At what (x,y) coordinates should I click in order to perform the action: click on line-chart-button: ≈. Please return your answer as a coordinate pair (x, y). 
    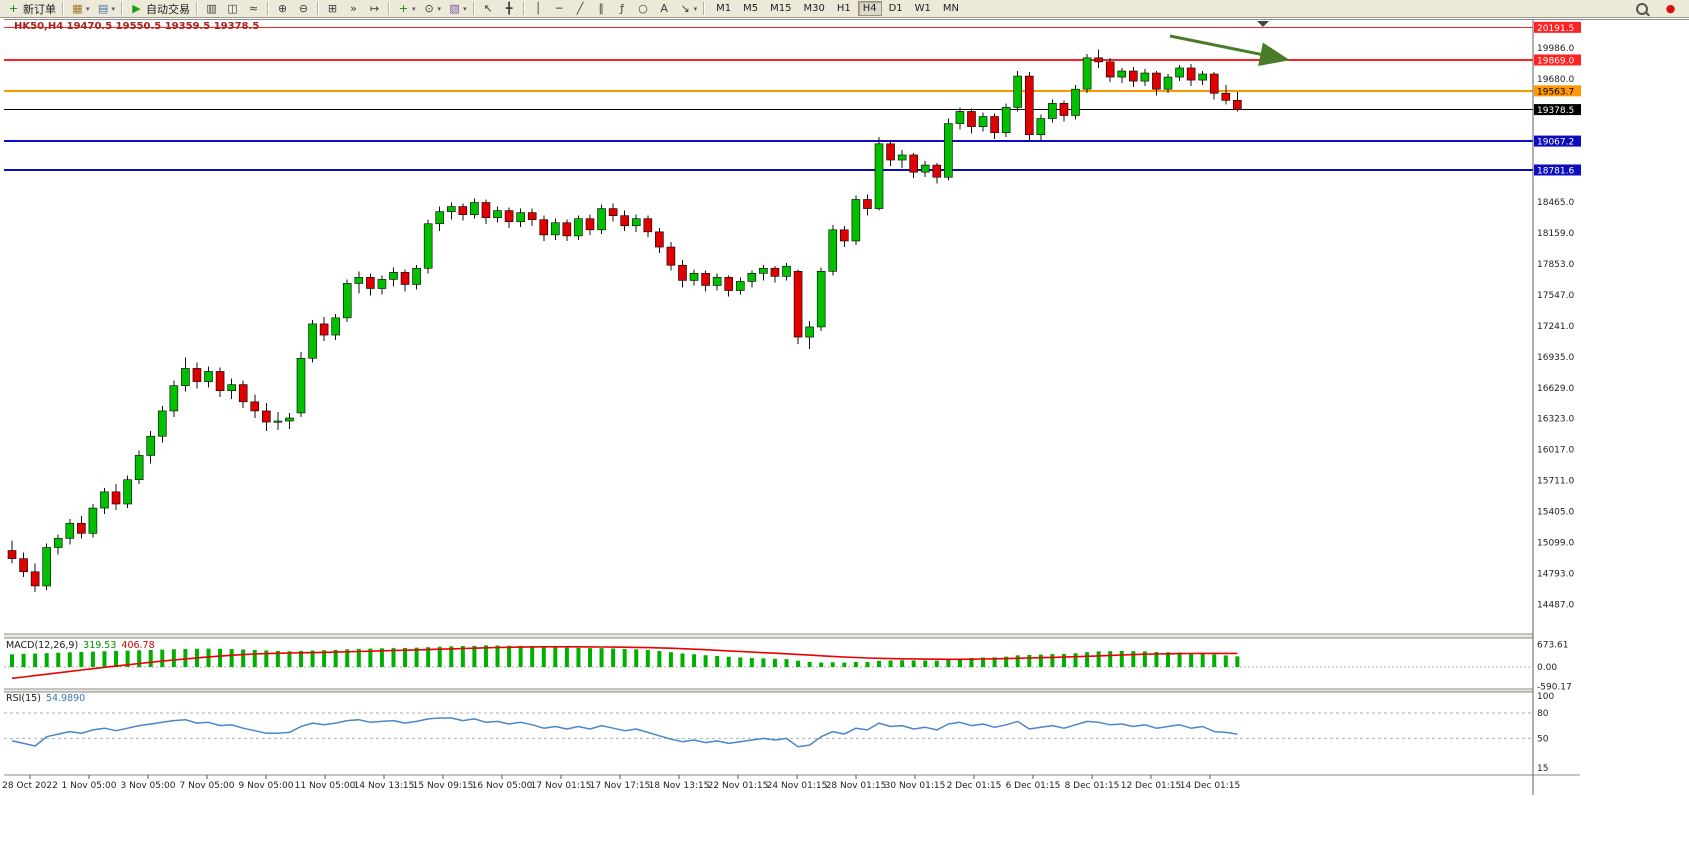
    Looking at the image, I should click on (253, 9).